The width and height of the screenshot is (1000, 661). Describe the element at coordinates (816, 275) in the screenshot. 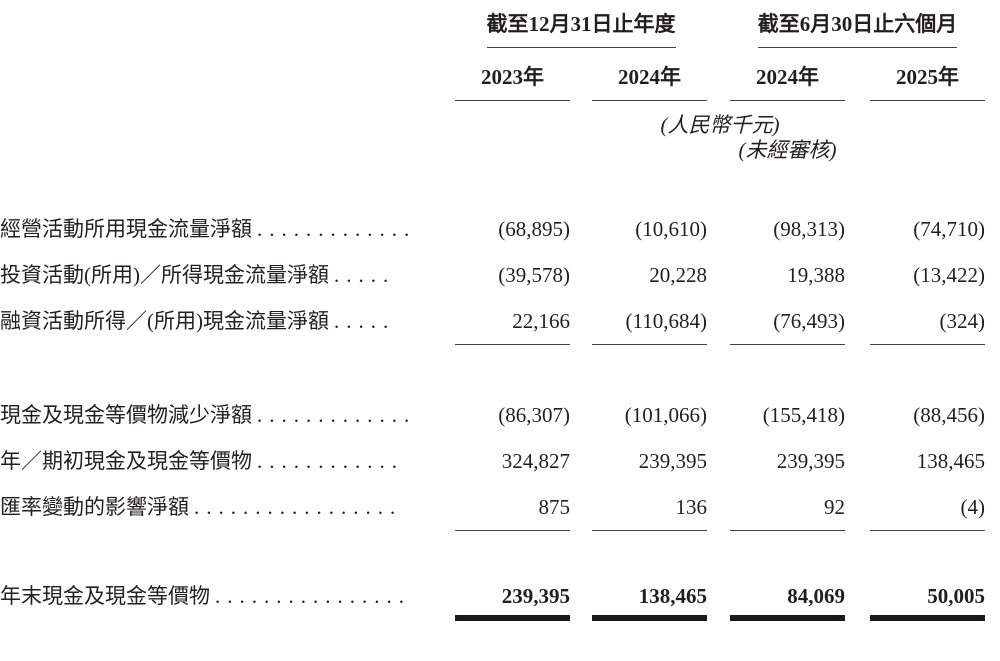

I see `cell-value: 19,388` at that location.